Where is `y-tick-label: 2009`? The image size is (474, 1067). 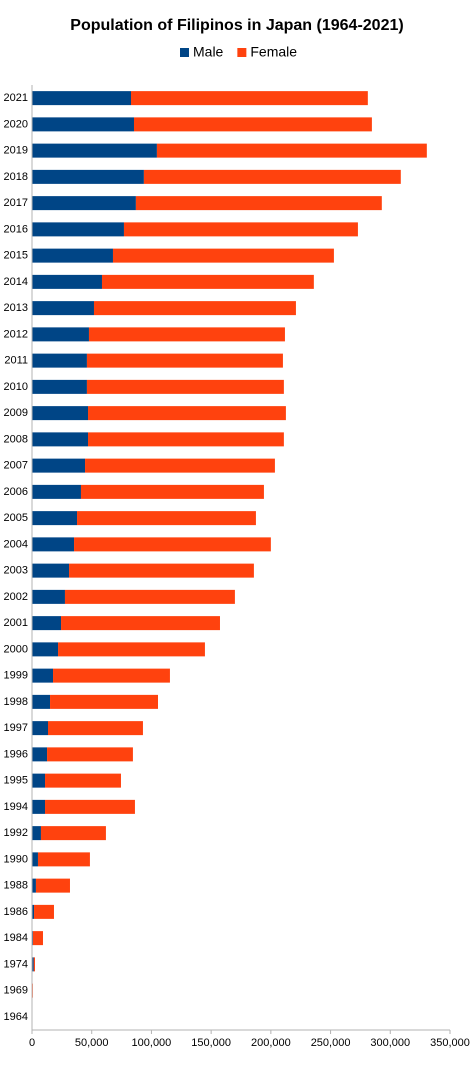
y-tick-label: 2009 is located at coordinates (16, 413).